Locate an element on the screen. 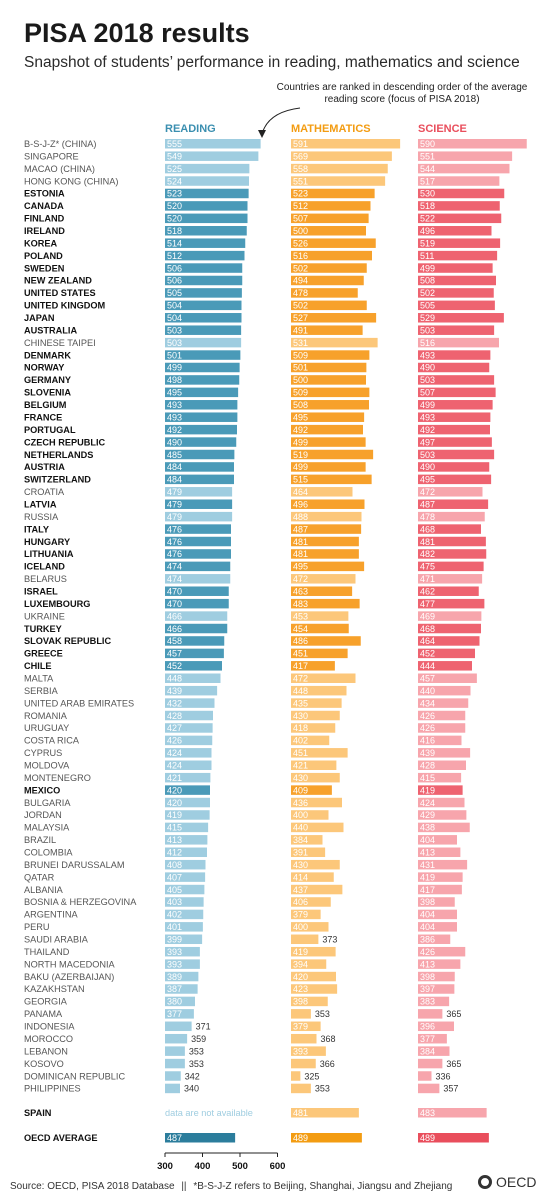  value-label-science: 468 is located at coordinates (427, 529).